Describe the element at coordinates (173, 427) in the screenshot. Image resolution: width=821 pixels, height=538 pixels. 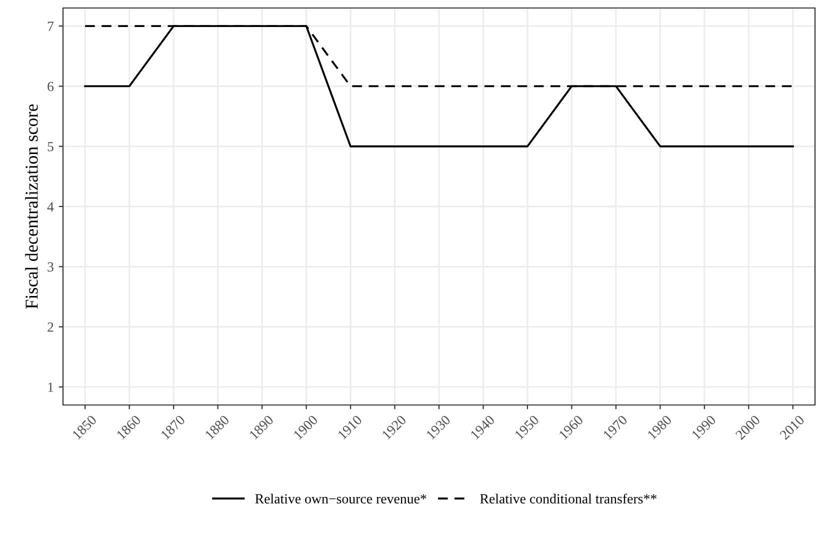
I see `x-tick-label: 1870` at that location.